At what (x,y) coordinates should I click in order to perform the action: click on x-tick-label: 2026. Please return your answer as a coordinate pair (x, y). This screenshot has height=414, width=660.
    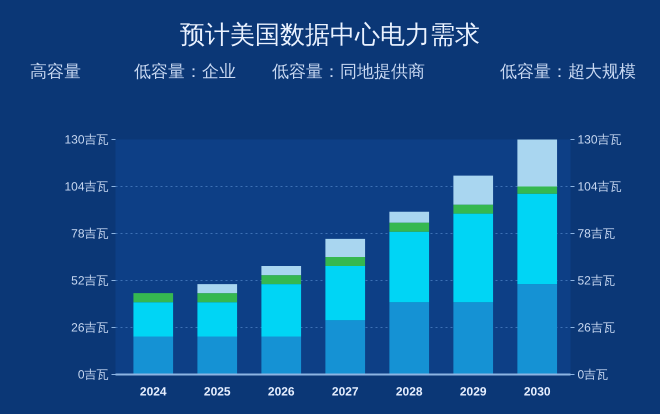
    Looking at the image, I should click on (281, 391).